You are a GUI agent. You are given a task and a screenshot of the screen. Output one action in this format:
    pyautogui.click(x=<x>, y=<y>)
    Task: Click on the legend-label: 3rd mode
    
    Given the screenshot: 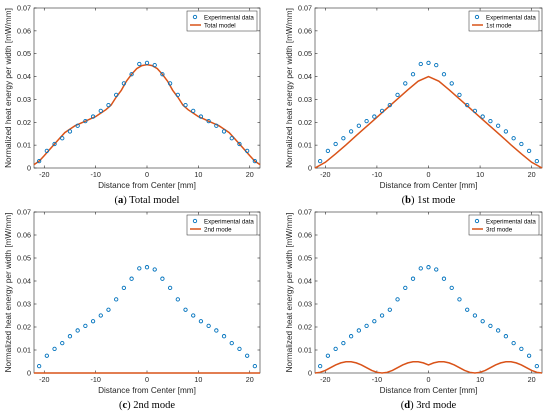 What is the action you would take?
    pyautogui.click(x=499, y=229)
    